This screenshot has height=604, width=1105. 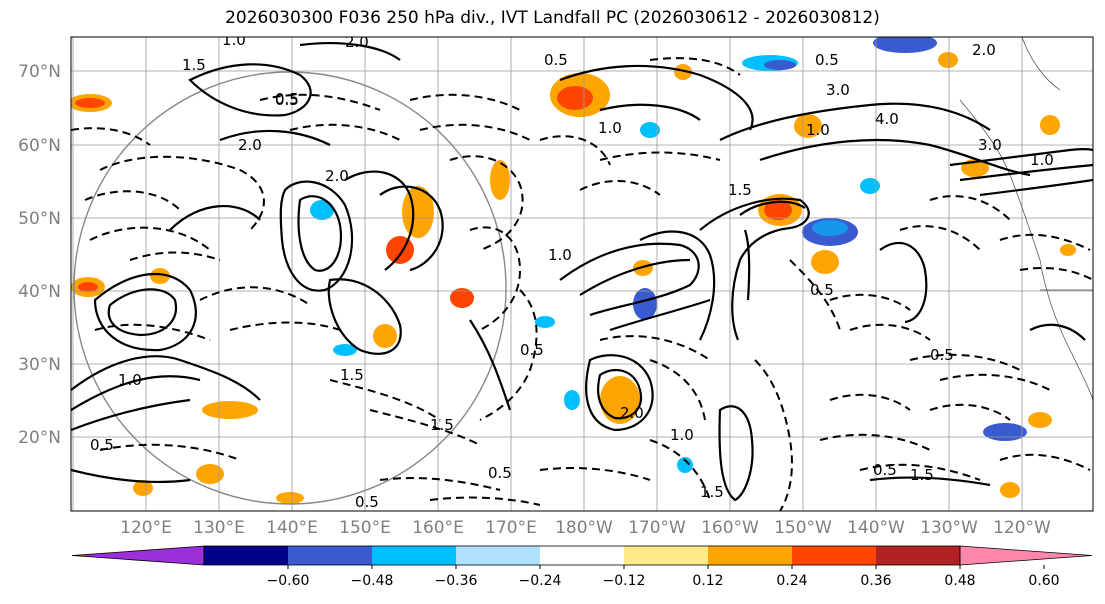 What do you see at coordinates (707, 581) in the screenshot?
I see `colorbar-tick-label: 0.12` at bounding box center [707, 581].